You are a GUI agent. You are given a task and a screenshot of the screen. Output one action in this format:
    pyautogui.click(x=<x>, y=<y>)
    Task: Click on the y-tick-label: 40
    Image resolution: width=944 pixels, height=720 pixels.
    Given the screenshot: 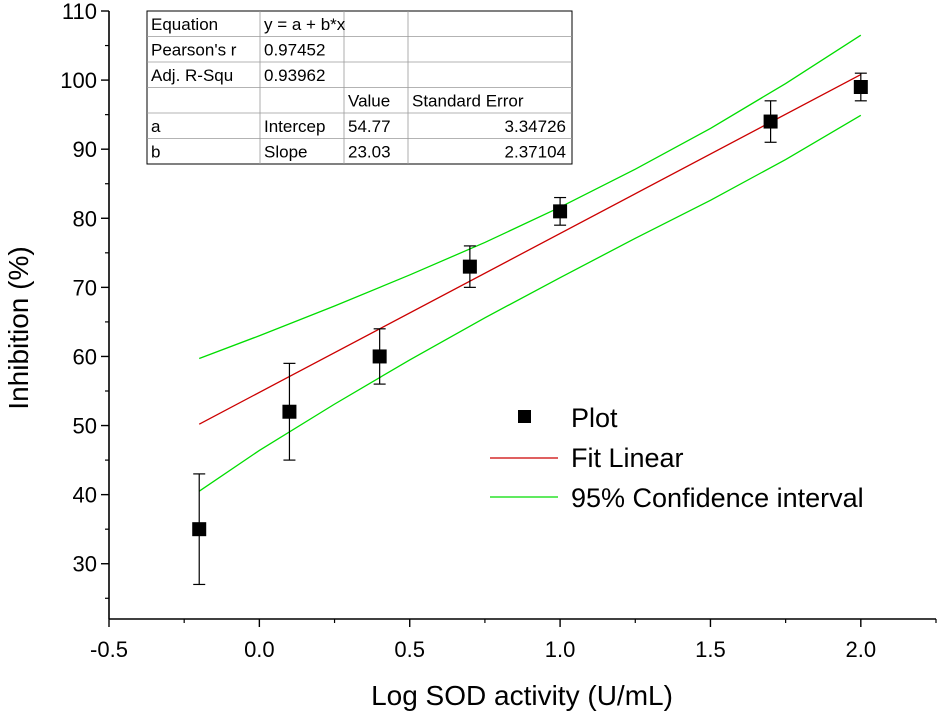 What is the action you would take?
    pyautogui.click(x=85, y=495)
    